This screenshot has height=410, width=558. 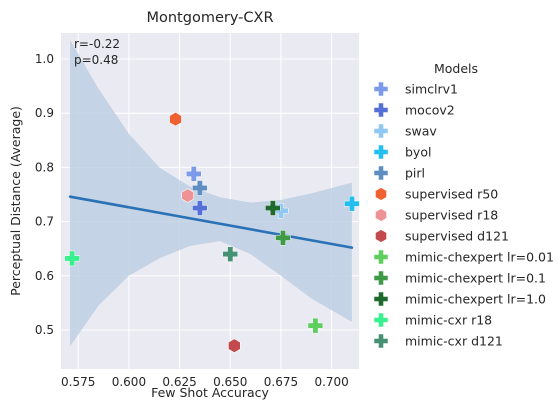 What do you see at coordinates (381, 320) in the screenshot?
I see `legend-marker-mimic-cxr-r18` at bounding box center [381, 320].